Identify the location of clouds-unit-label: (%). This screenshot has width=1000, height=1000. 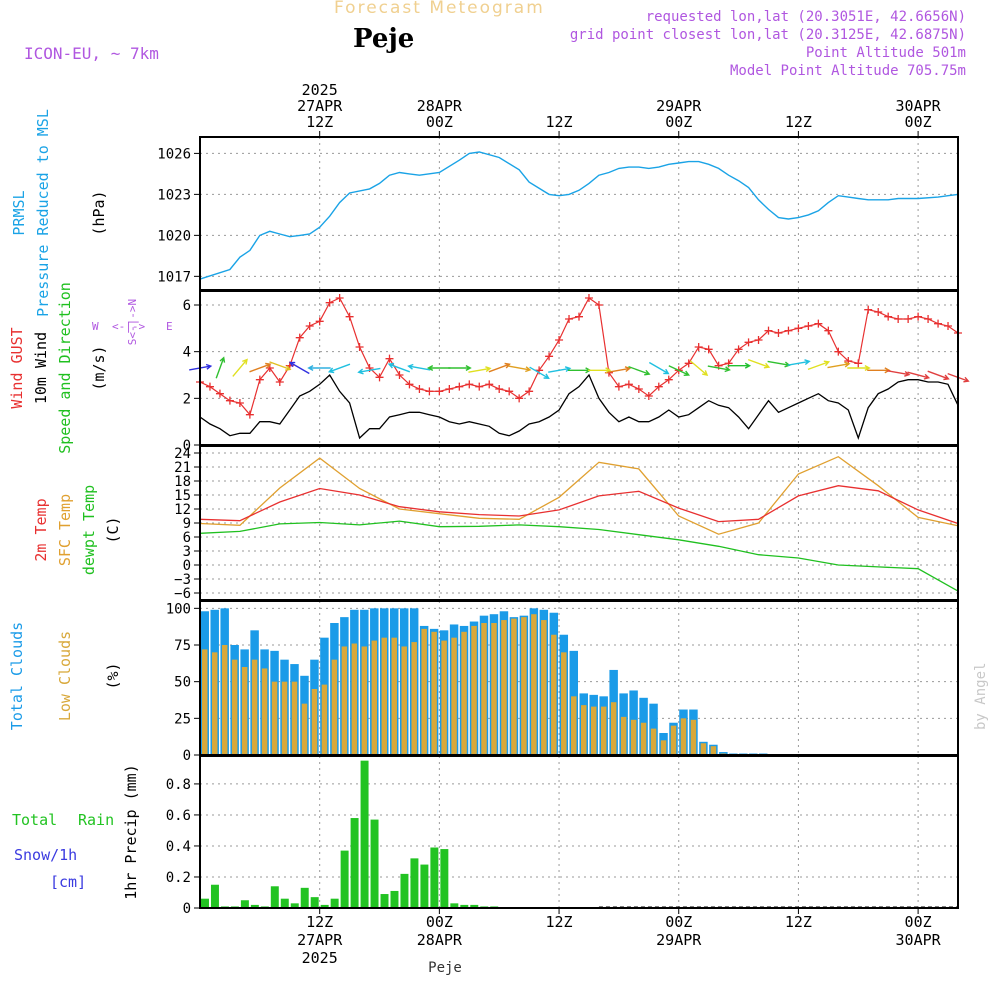
(113, 675).